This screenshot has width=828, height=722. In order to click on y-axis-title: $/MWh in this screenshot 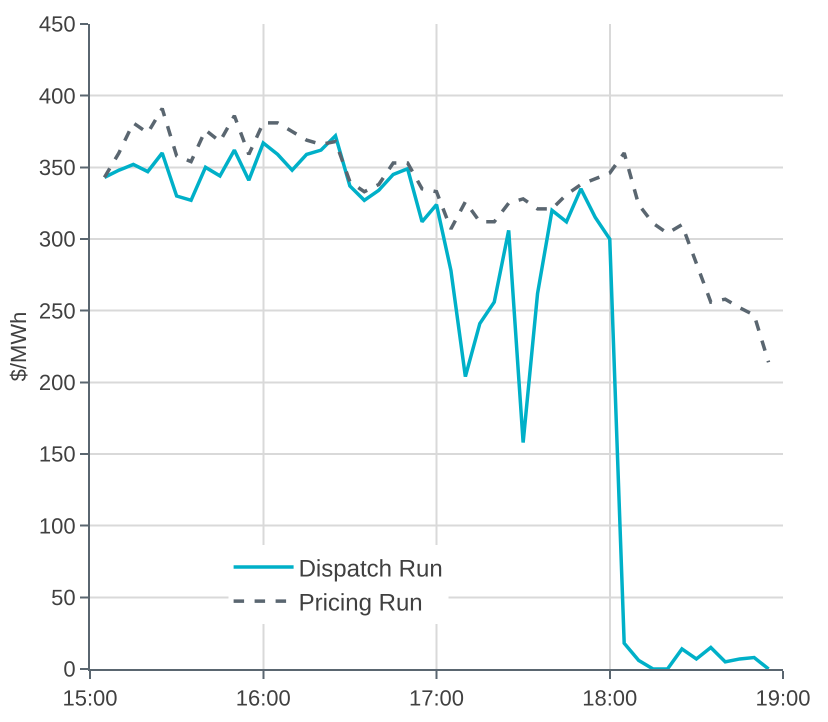, I will do `click(19, 347)`.